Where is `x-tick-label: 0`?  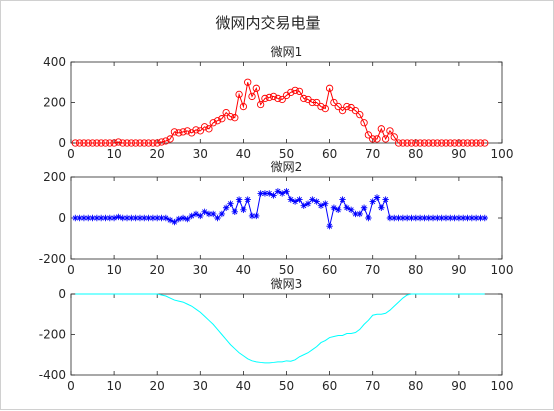
x-tick-label: 0 is located at coordinates (71, 154).